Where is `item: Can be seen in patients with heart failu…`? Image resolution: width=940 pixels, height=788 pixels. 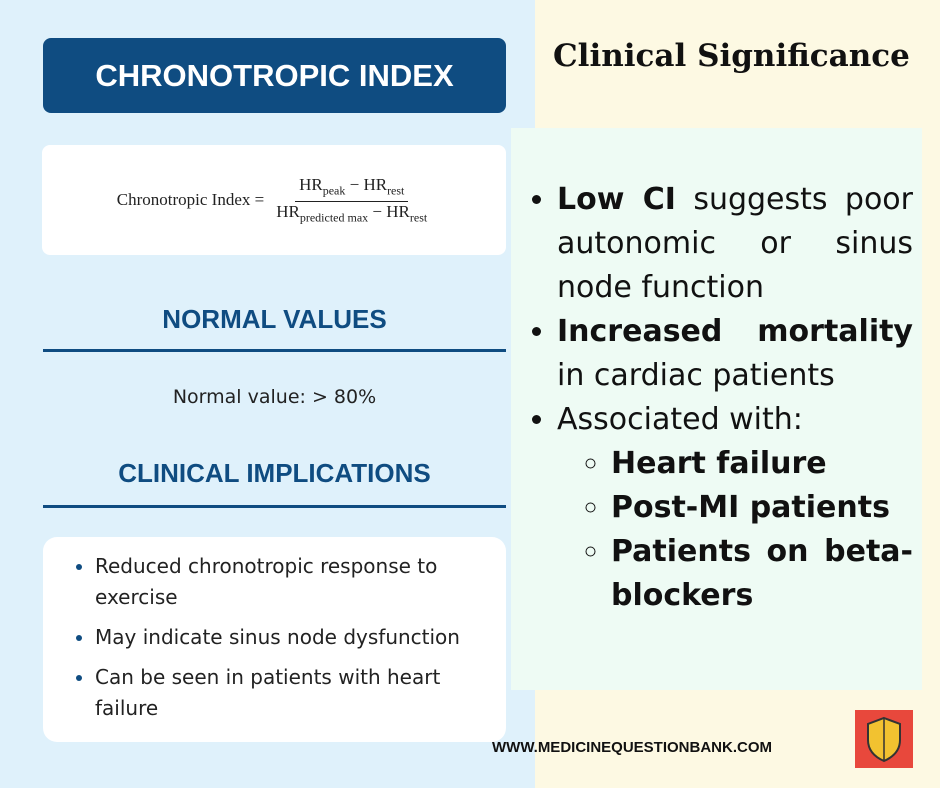
item: Can be seen in patients with heart failu… is located at coordinates (280, 693).